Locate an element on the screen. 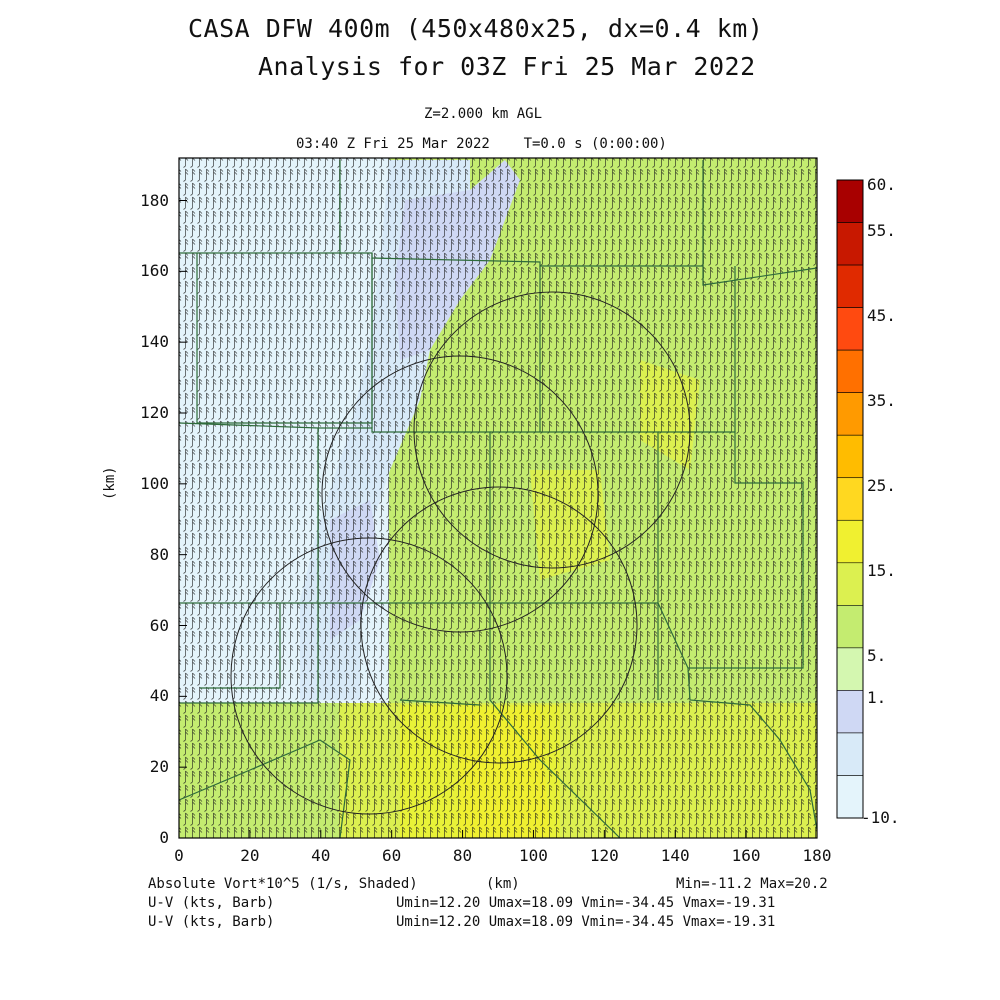 The height and width of the screenshot is (1000, 1000). y-tick-label: 120 is located at coordinates (154, 412).